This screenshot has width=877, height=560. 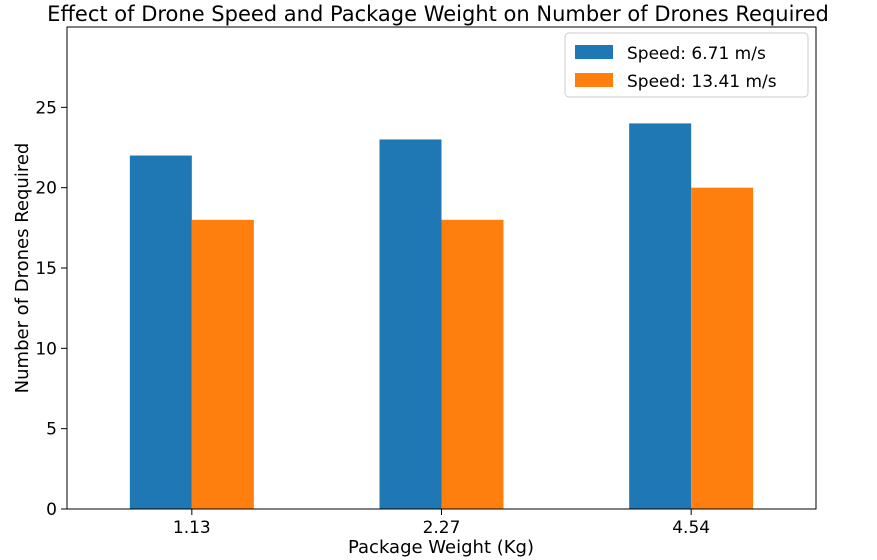 What do you see at coordinates (696, 54) in the screenshot?
I see `legend-label: Speed: 6.71 m/s` at bounding box center [696, 54].